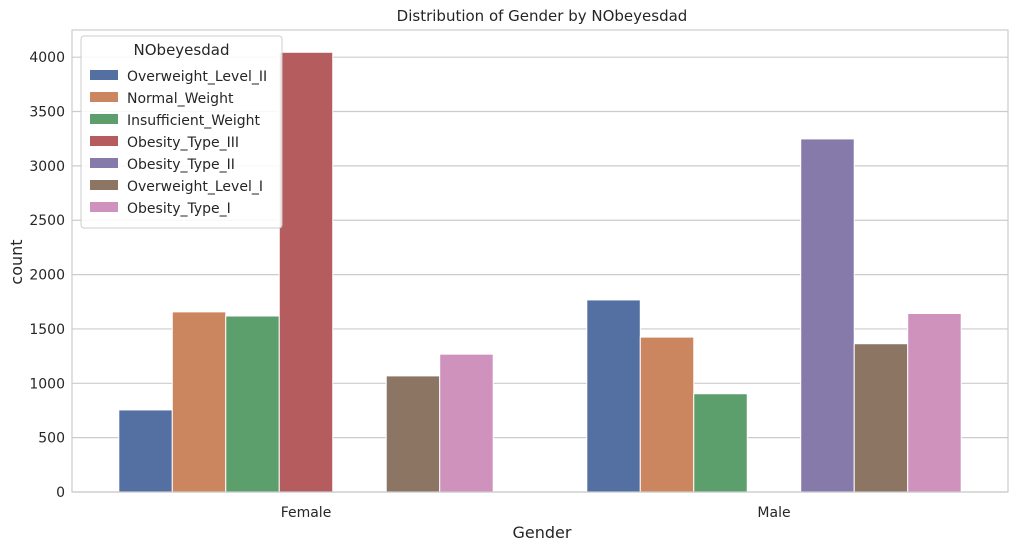  Describe the element at coordinates (60, 493) in the screenshot. I see `y-tick-label: 0` at that location.